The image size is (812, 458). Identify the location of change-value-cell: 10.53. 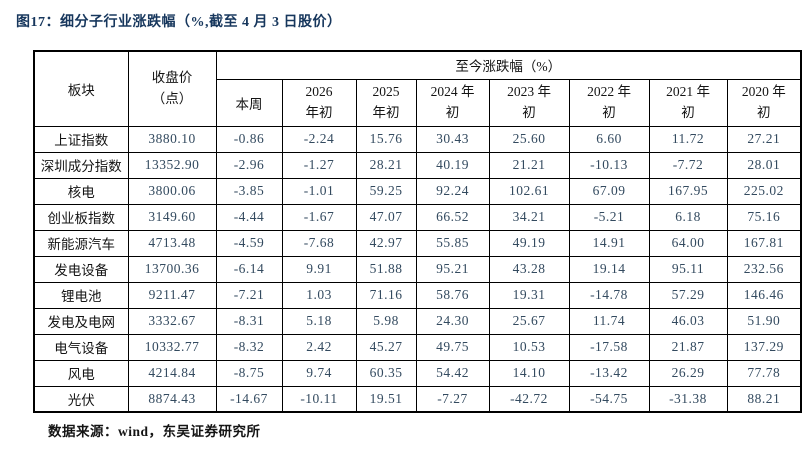
(529, 347).